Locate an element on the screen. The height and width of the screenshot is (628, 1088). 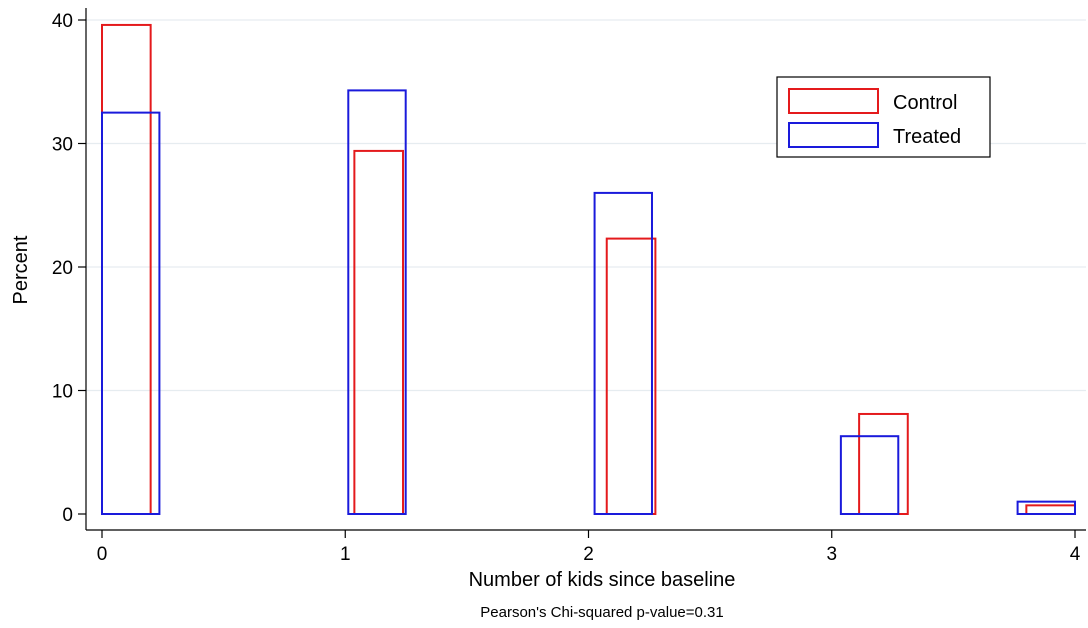
legend-swatch-treated is located at coordinates (833, 135).